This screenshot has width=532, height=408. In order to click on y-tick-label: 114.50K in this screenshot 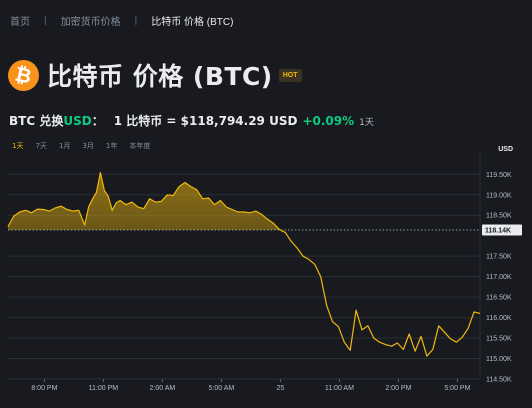, I will do `click(499, 380)`.